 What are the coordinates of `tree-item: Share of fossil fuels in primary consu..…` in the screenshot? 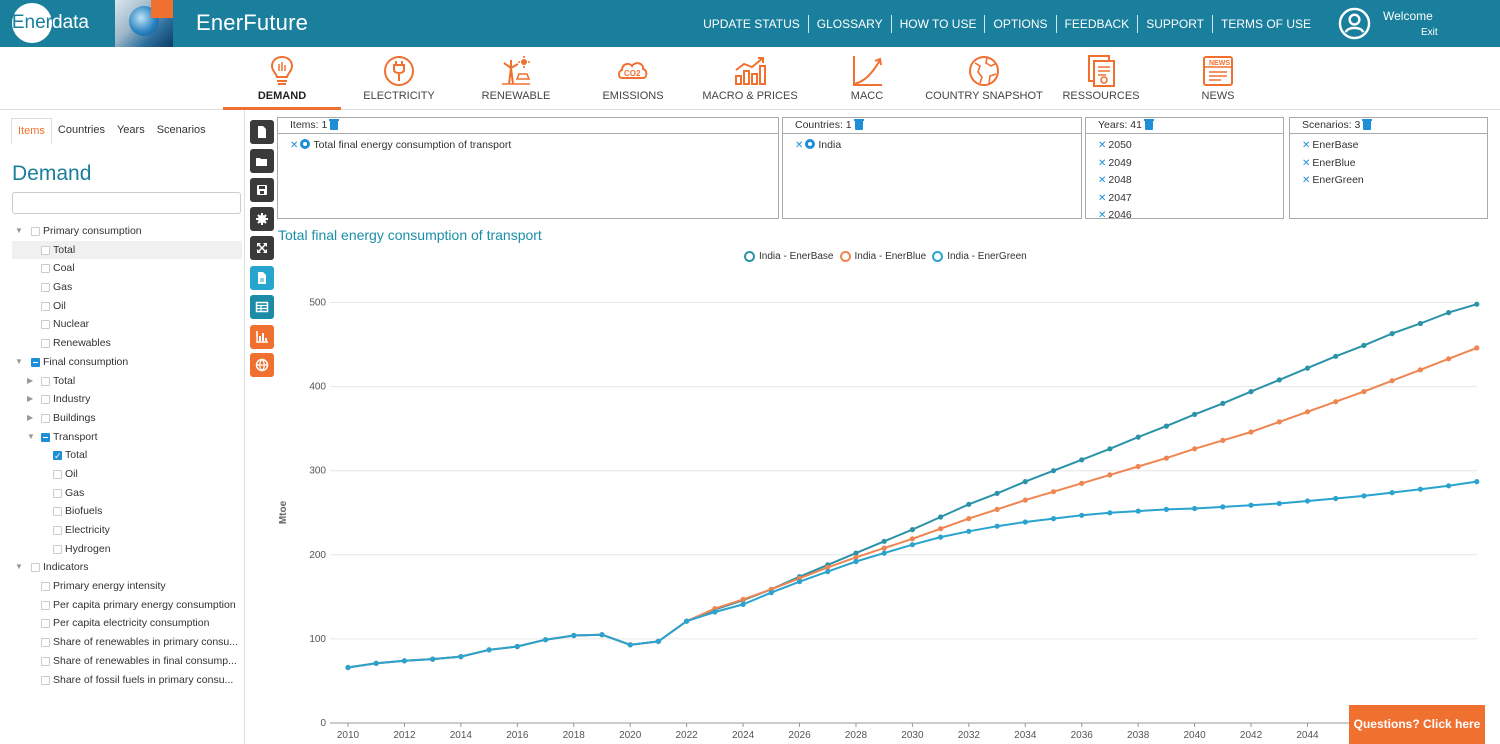 It's located at (127, 680).